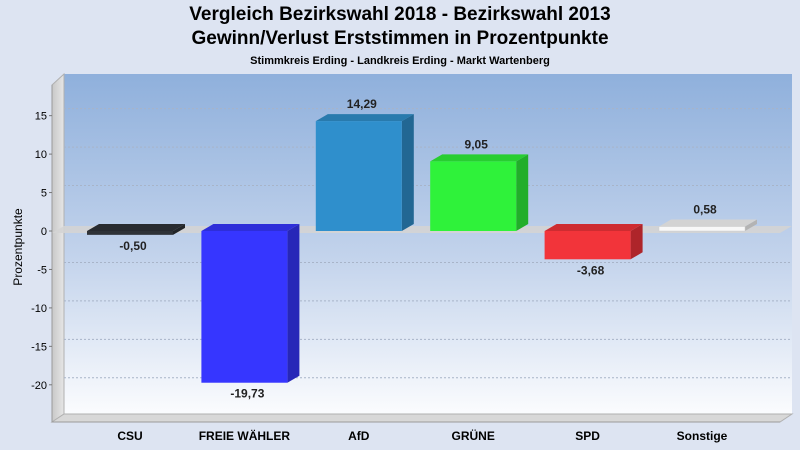  I want to click on bar-csu, so click(136, 229).